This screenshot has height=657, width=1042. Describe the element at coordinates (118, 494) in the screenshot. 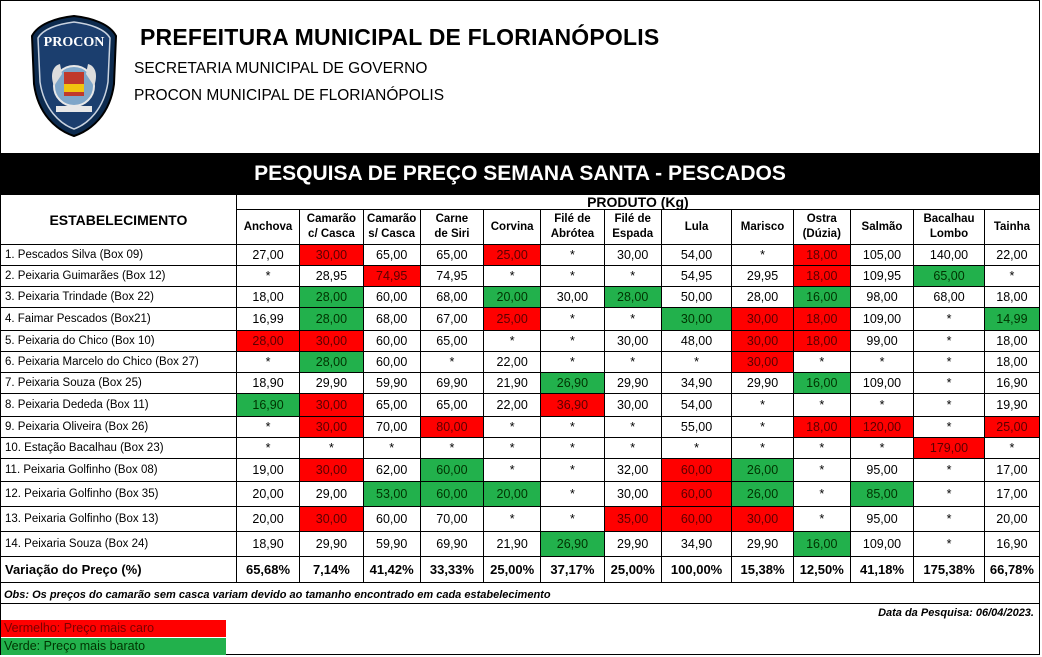

I see `establishment-name: 12. Peixaria Golfinho (Box 35)` at that location.